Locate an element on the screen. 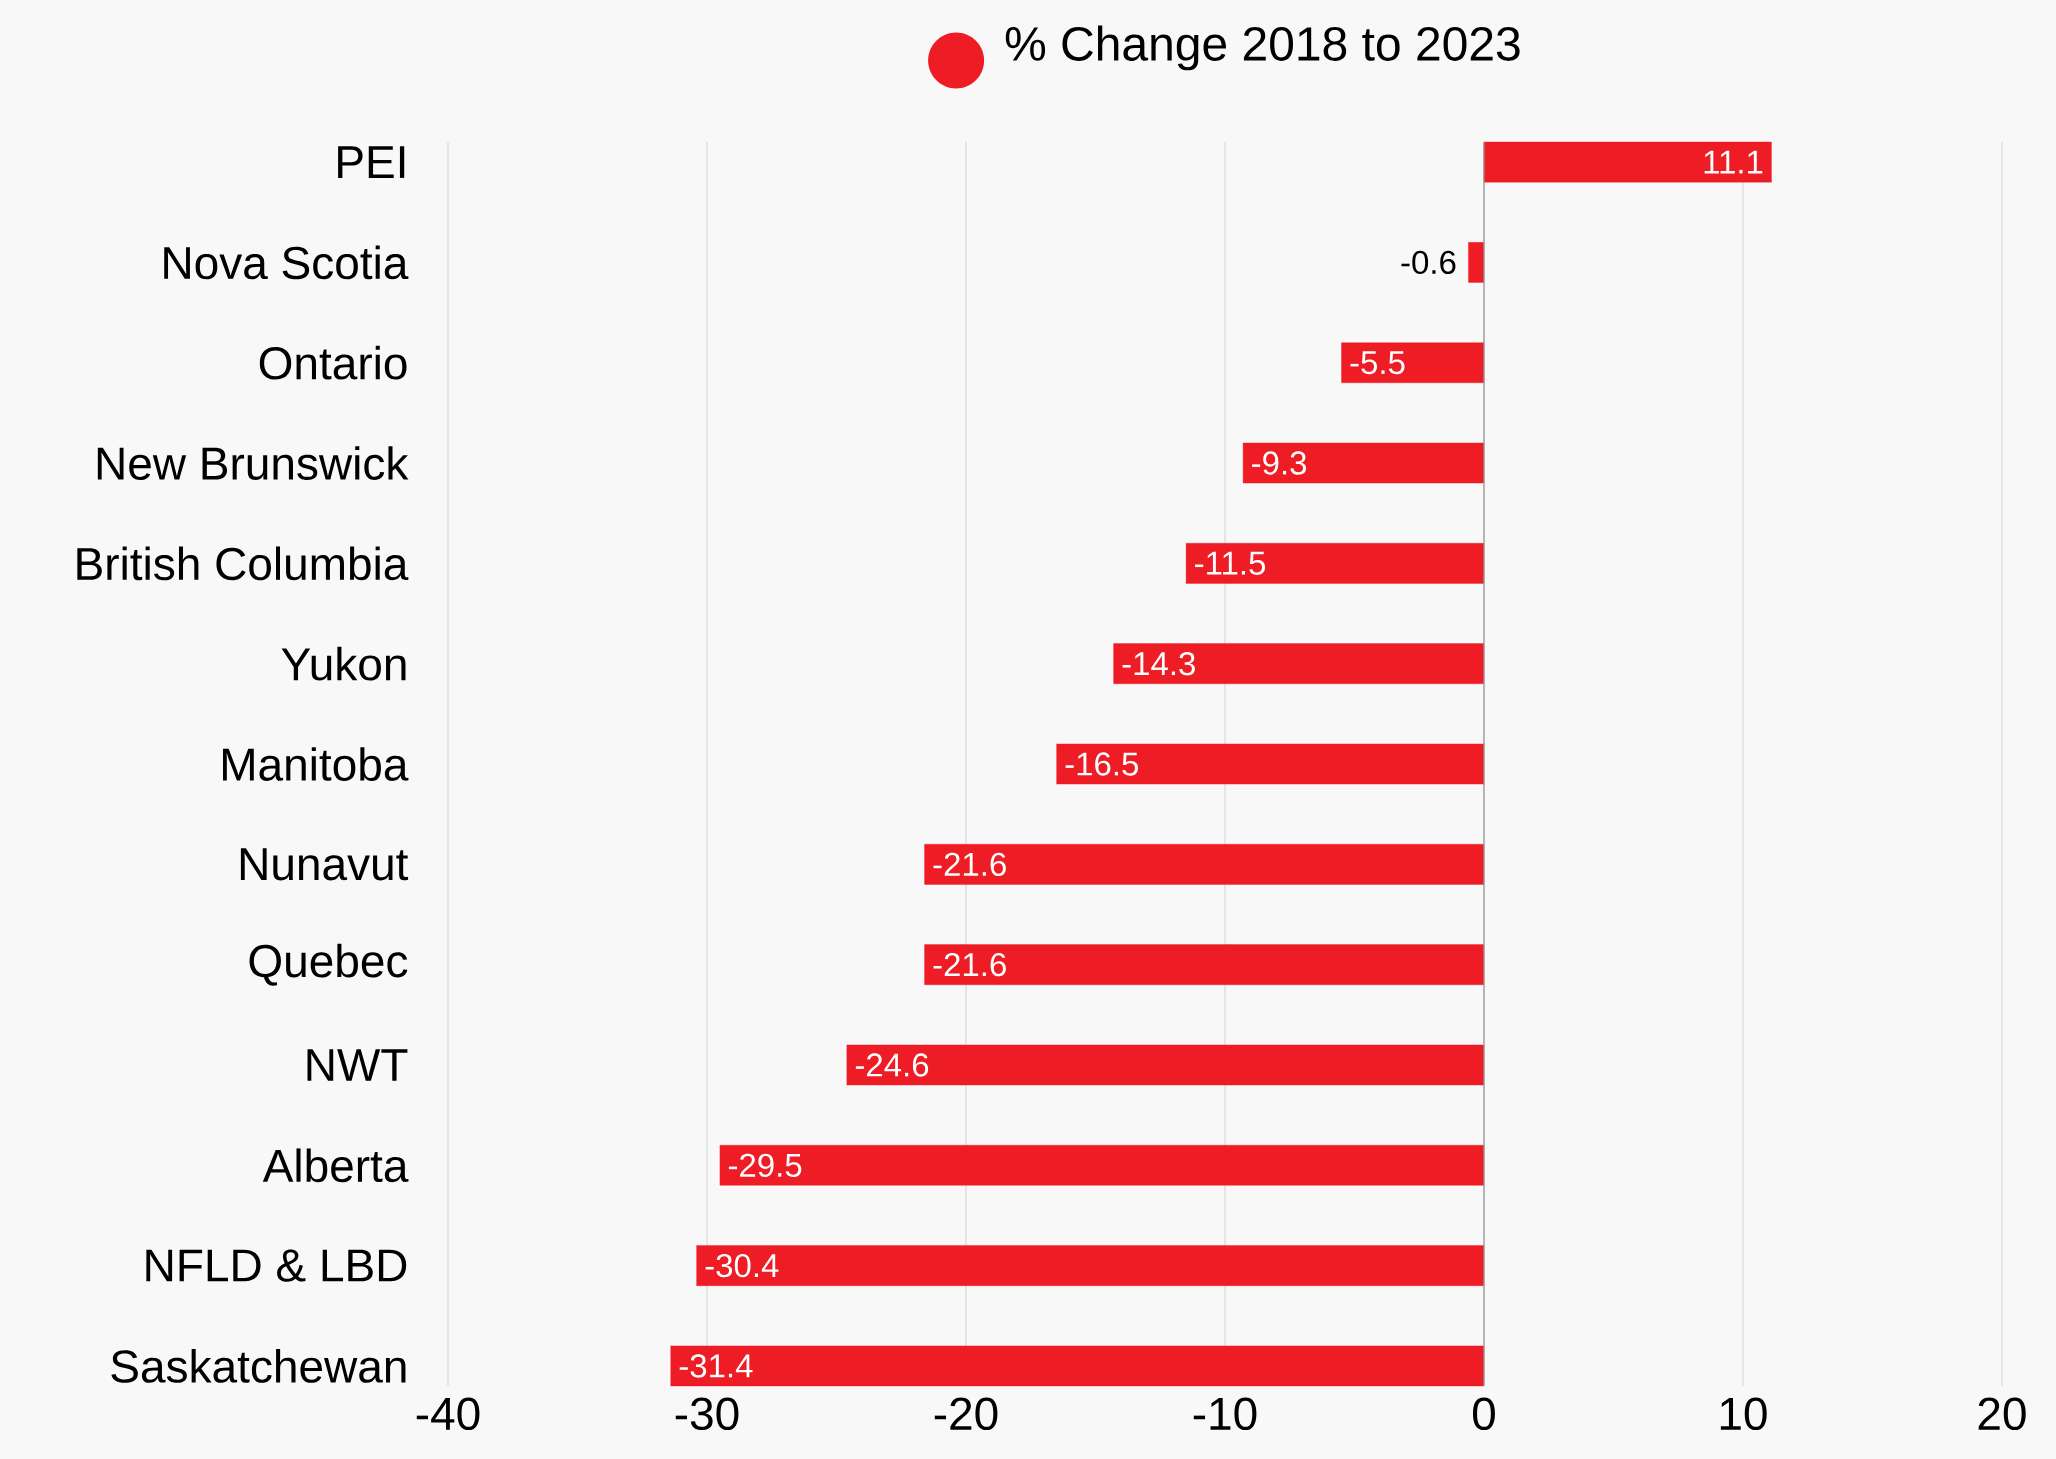  y-tick-label: Yukon is located at coordinates (343, 663).